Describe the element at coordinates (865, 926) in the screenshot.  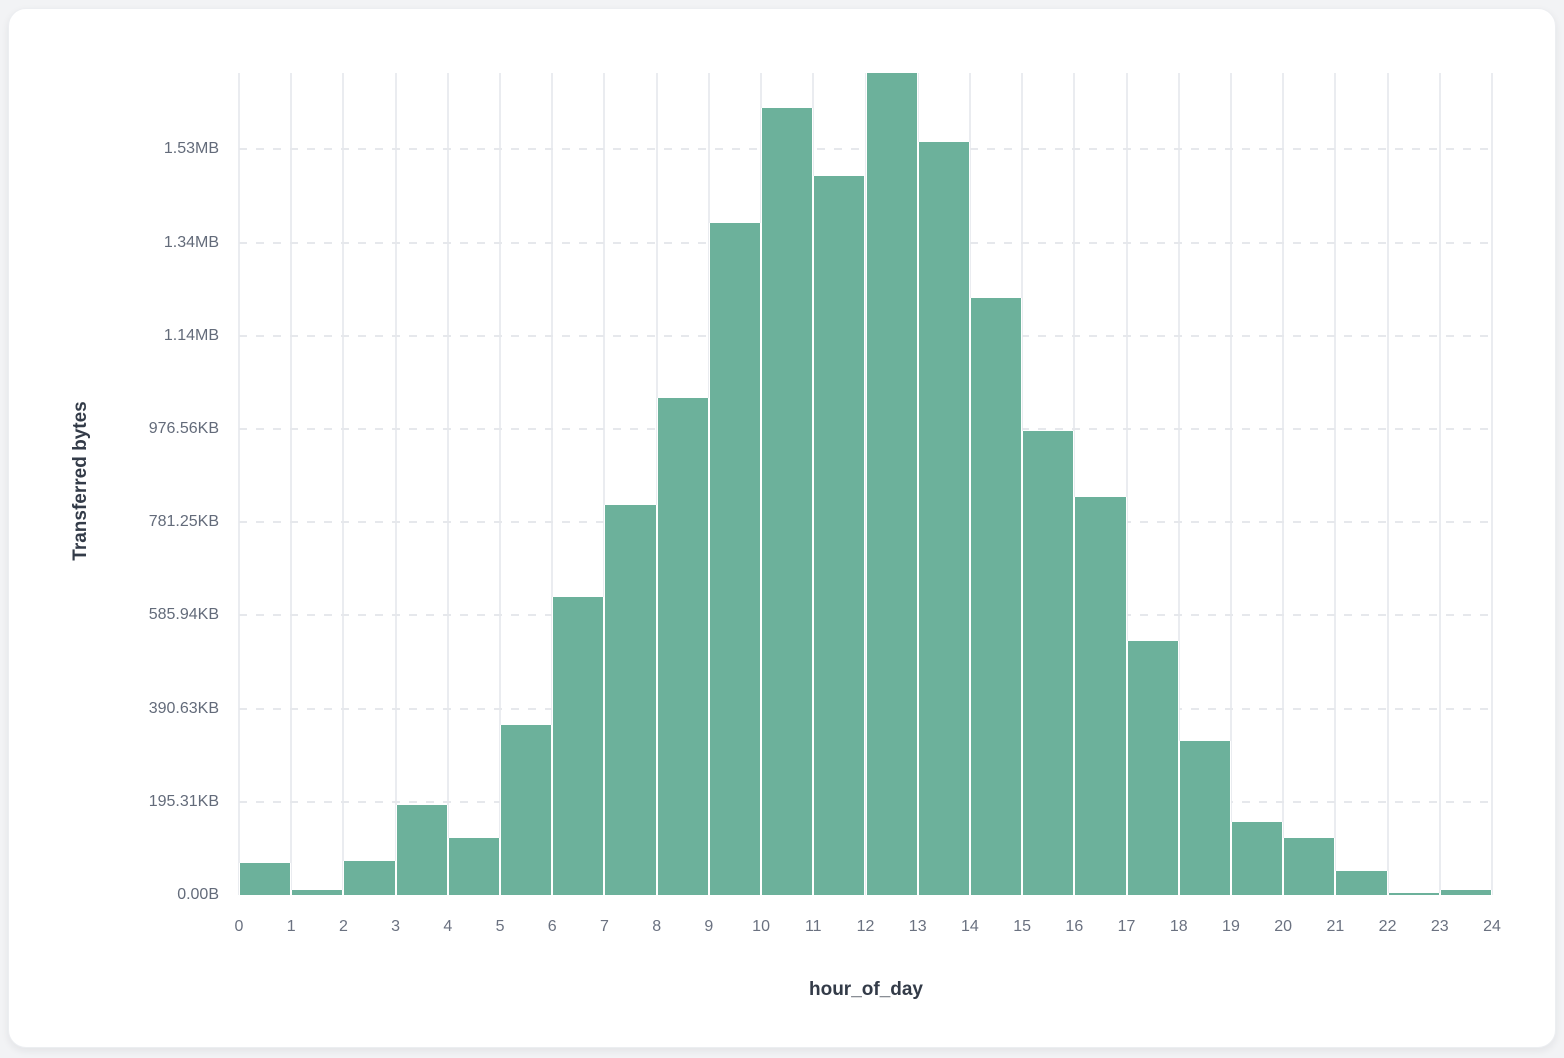
I see `x-tick-label: 12` at that location.